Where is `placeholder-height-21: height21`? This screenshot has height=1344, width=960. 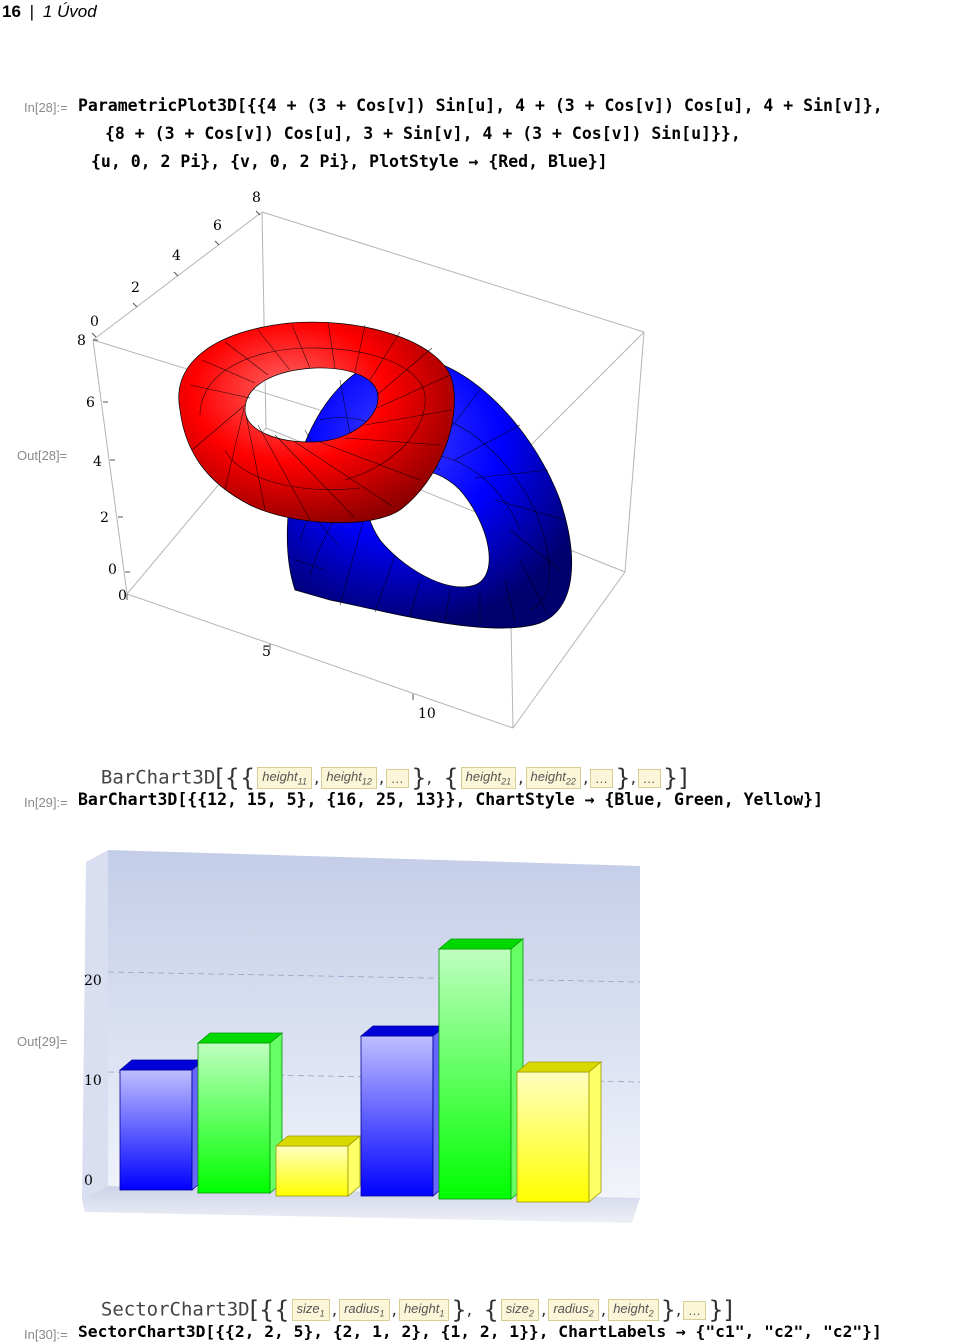 placeholder-height-21: height21 is located at coordinates (488, 778).